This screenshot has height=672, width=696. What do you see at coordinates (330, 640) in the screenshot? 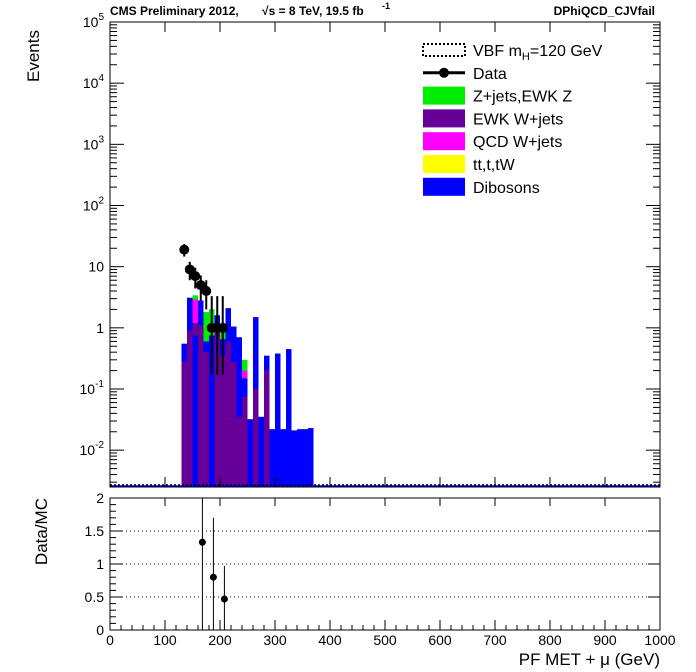
I see `x-tick-label: 400` at bounding box center [330, 640].